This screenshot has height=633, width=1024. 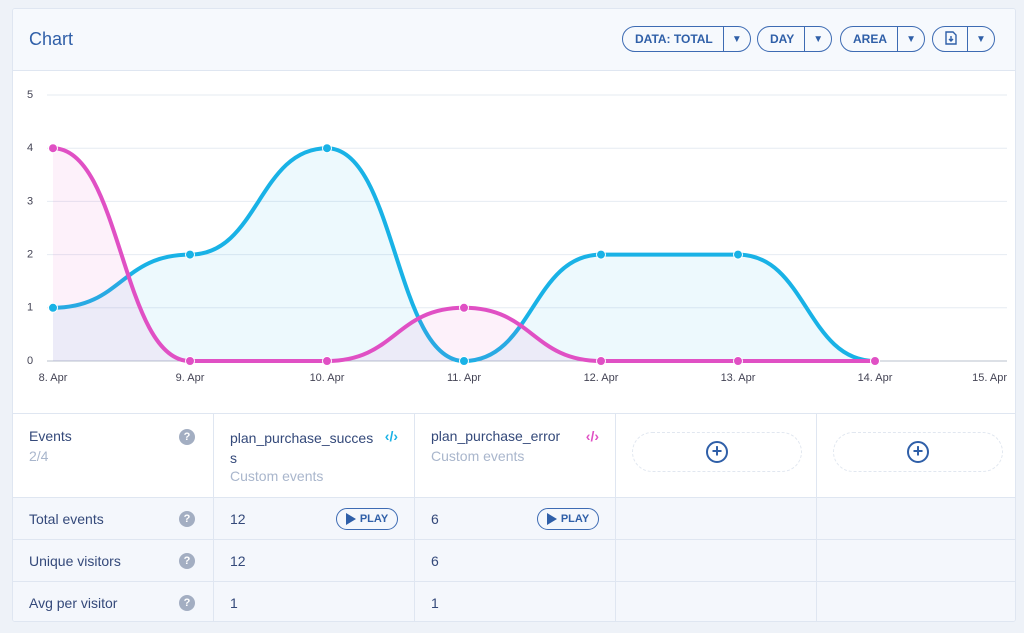 I want to click on period-button: DAY ▼, so click(x=795, y=39).